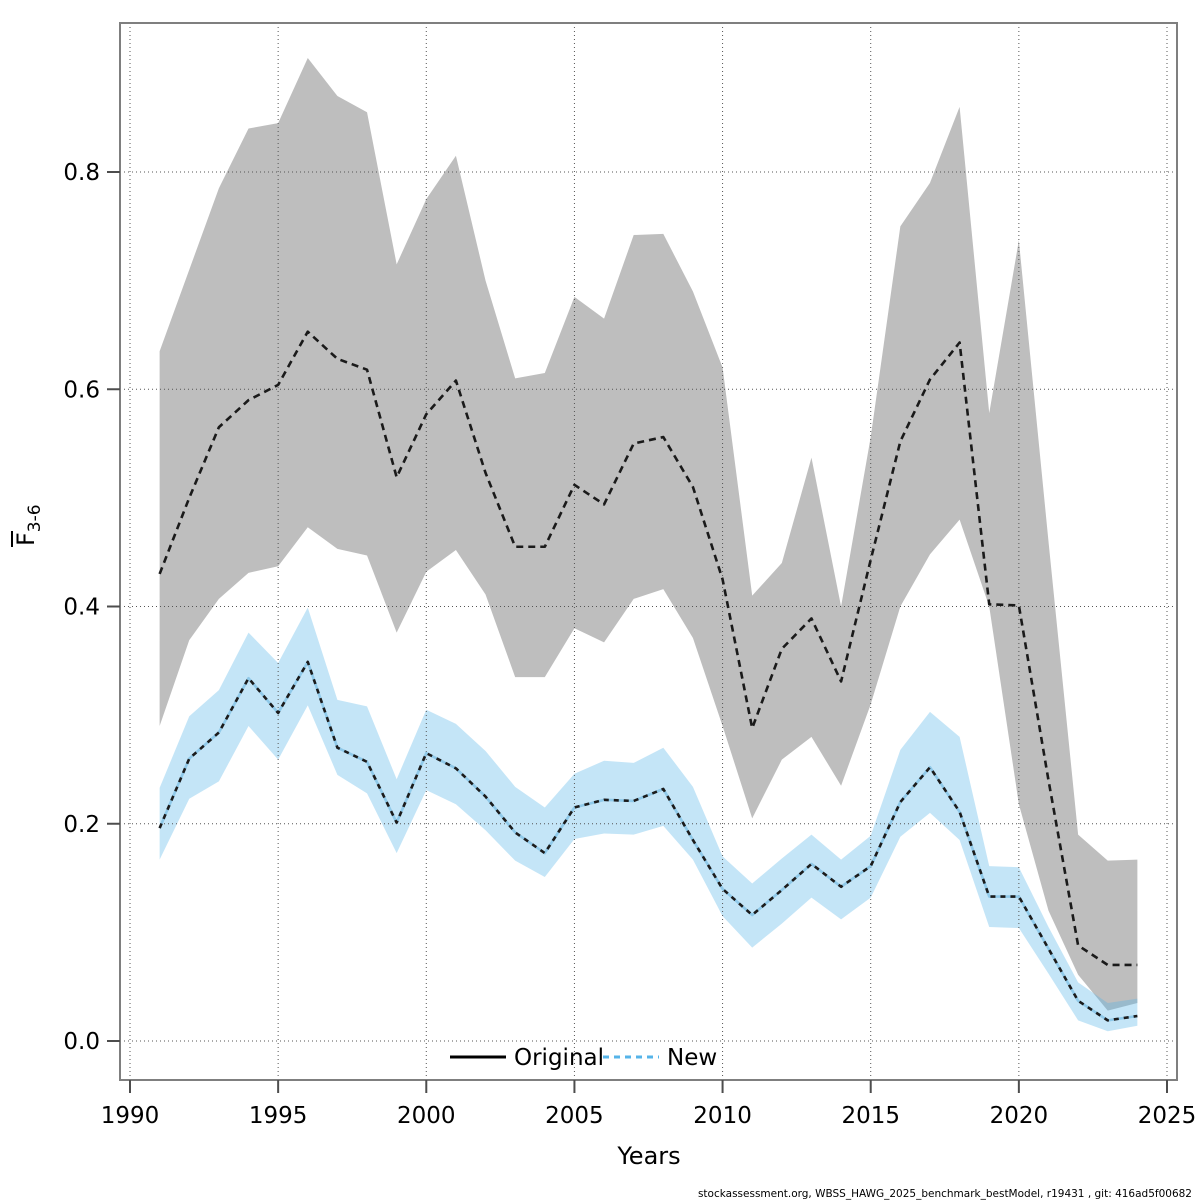  I want to click on y-axis-title: F3-6, so click(28, 525).